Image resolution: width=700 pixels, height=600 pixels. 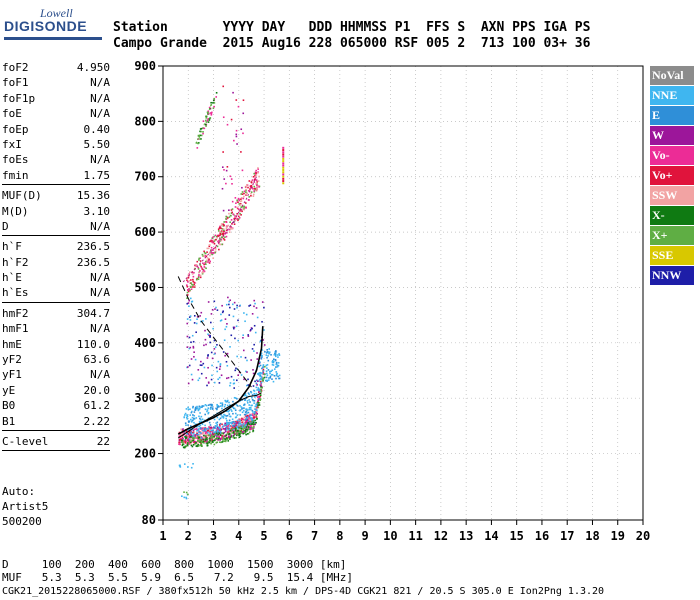 I want to click on param-value: 3.10, so click(x=97, y=211).